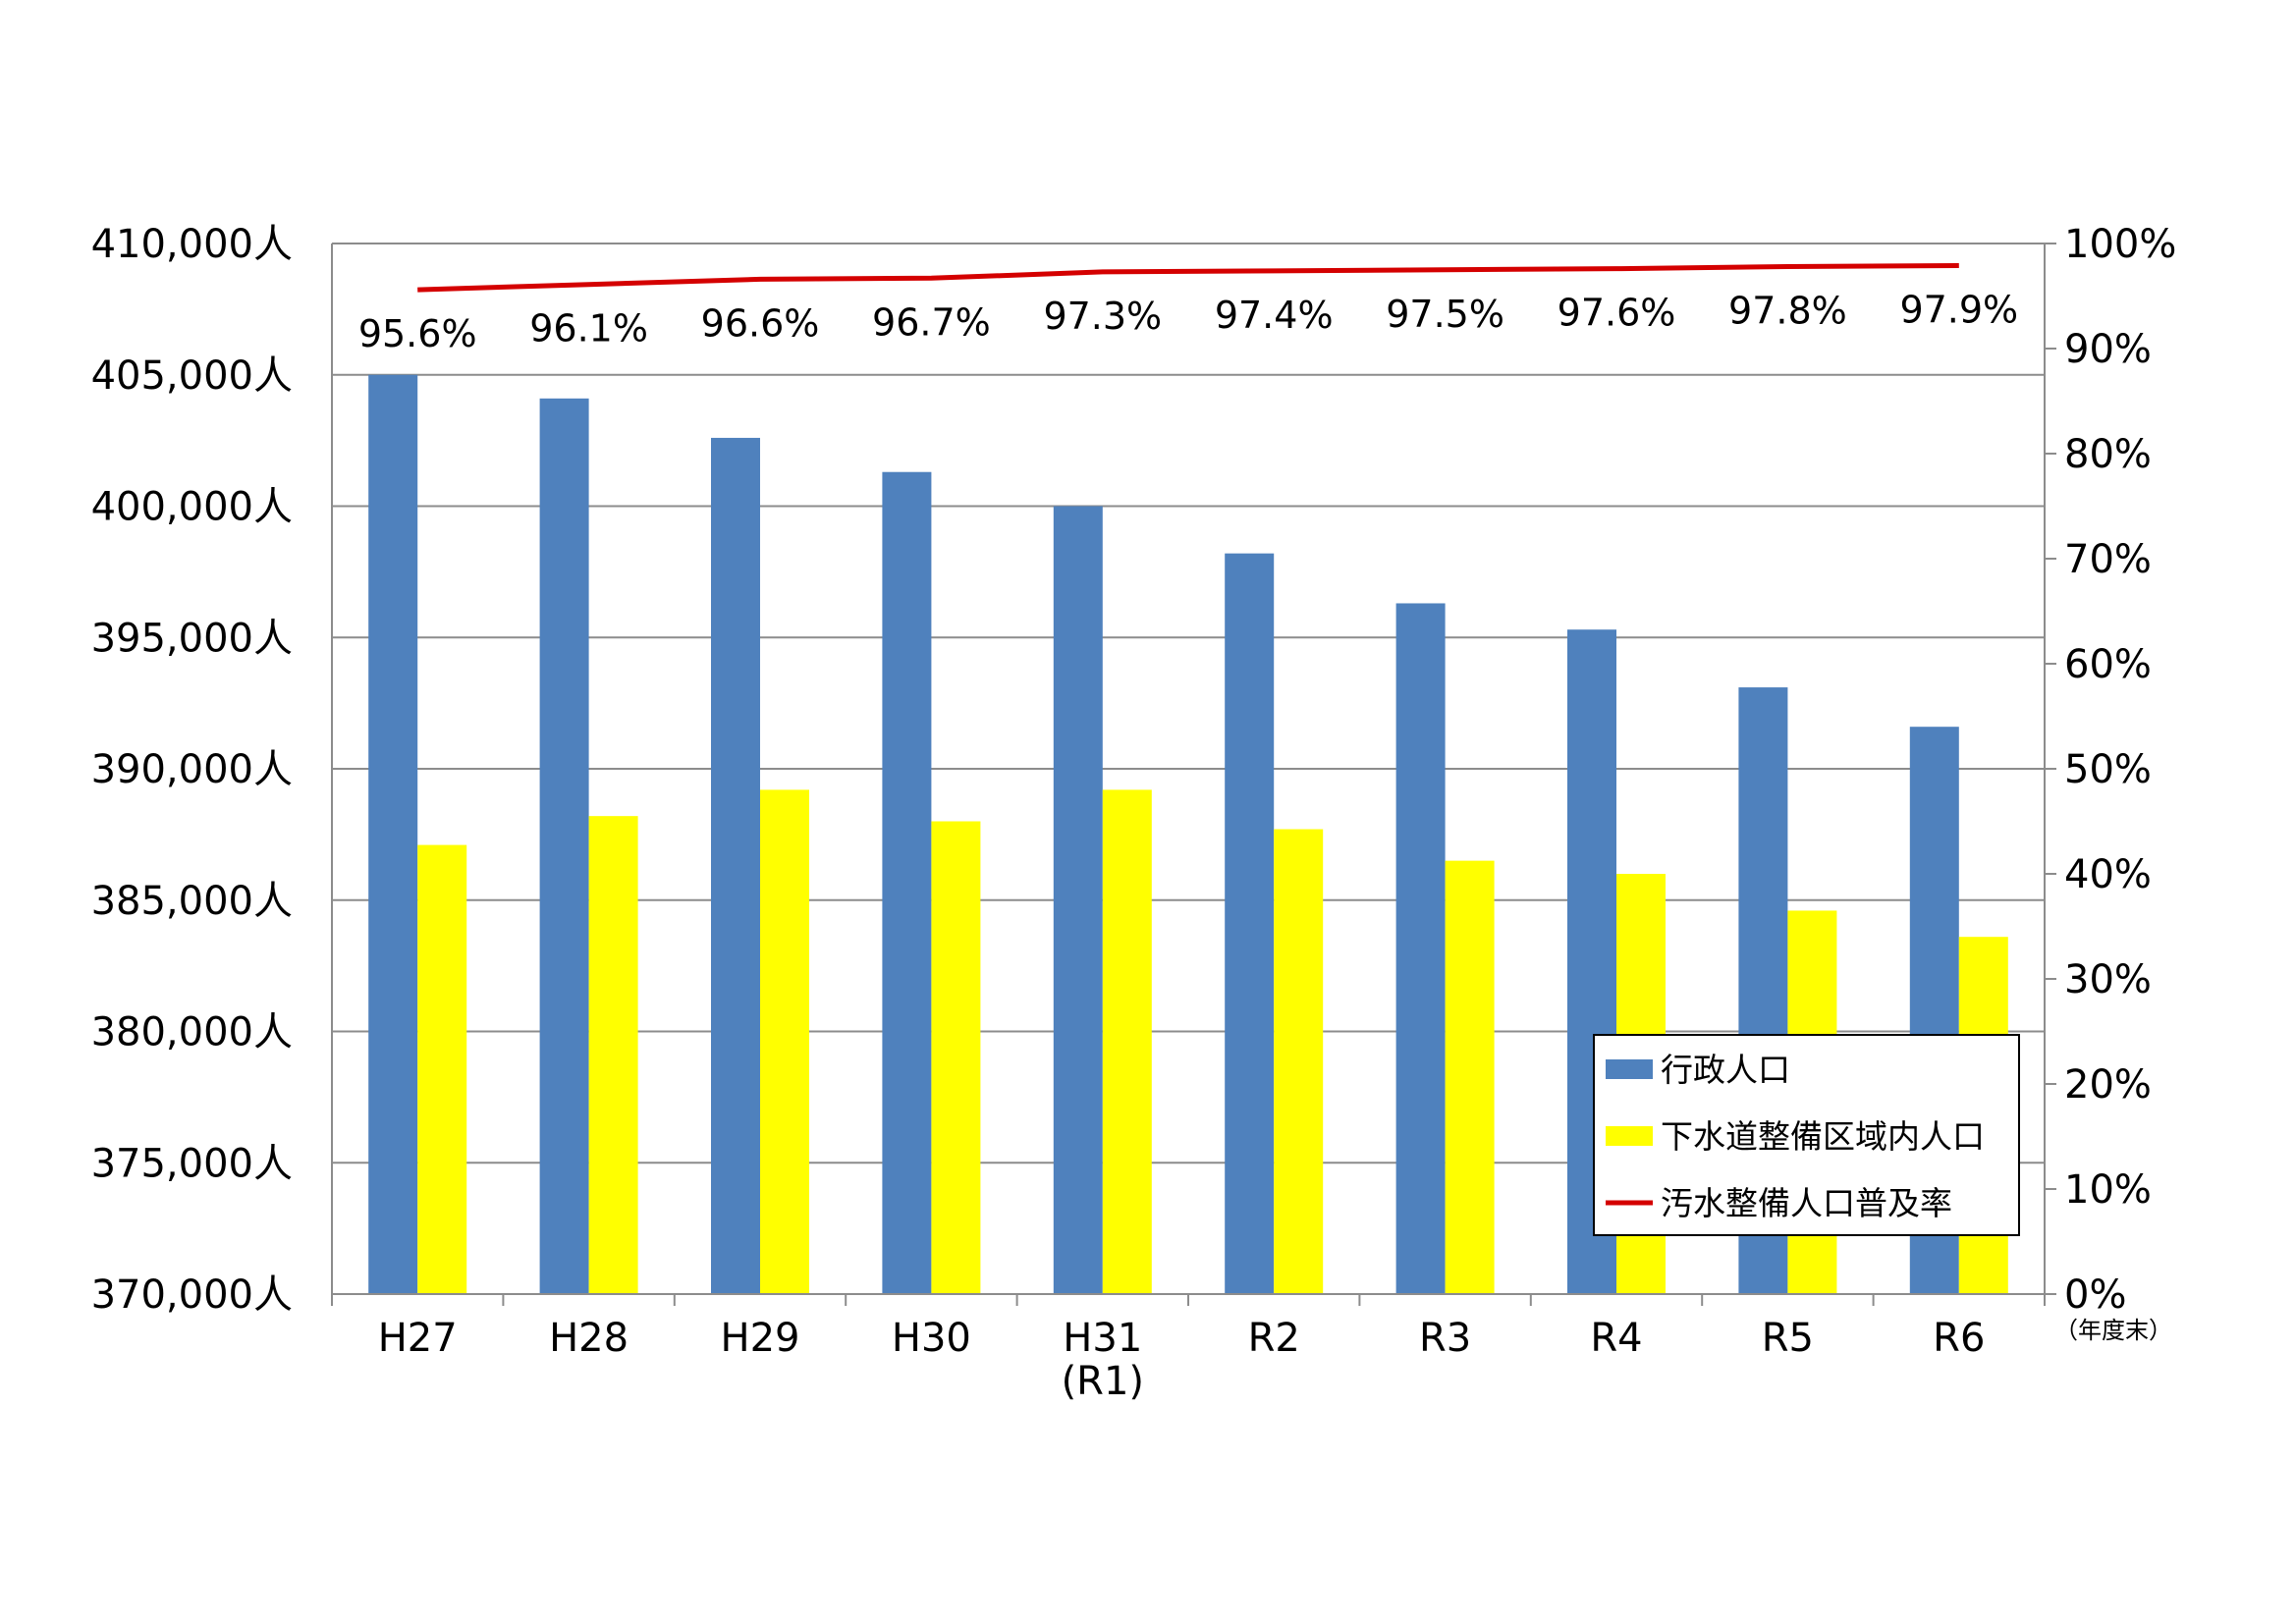  What do you see at coordinates (1958, 309) in the screenshot?
I see `rate-data-label: 97.9%` at bounding box center [1958, 309].